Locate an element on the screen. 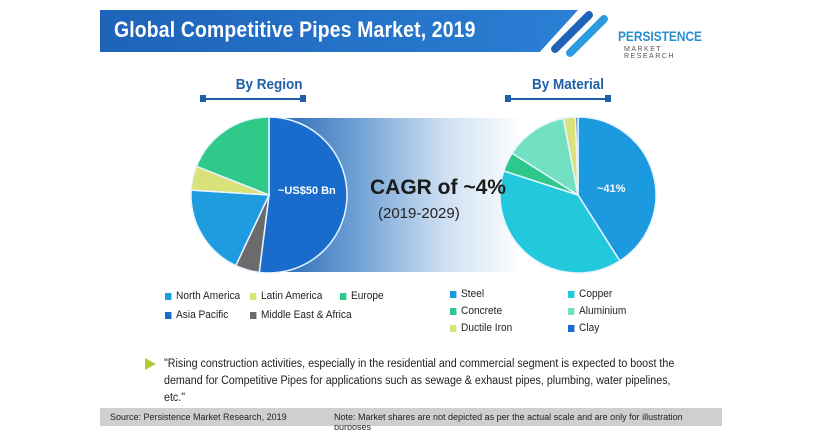 This screenshot has width=822, height=430. title-banner is located at coordinates (339, 31).